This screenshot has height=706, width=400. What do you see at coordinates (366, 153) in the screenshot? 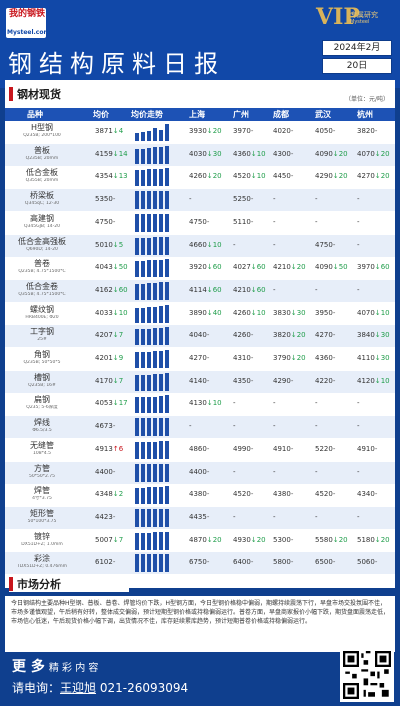
I see `price-value: 4070` at bounding box center [366, 153].